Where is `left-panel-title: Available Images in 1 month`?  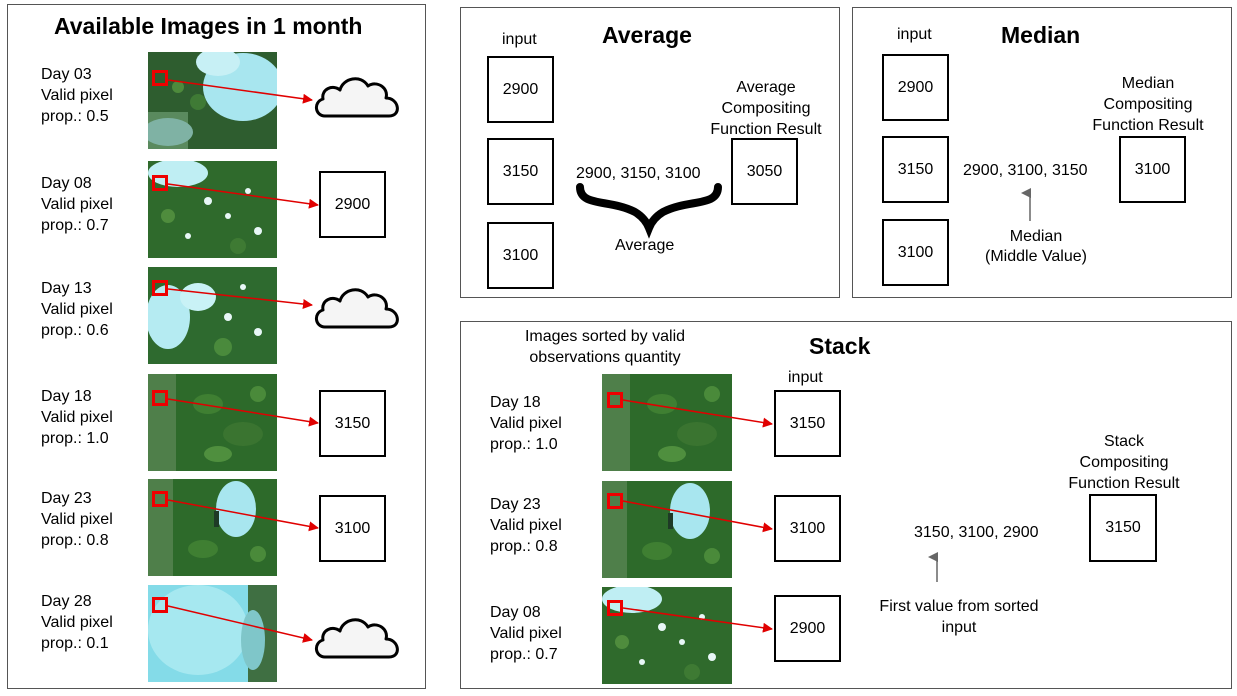 left-panel-title: Available Images in 1 month is located at coordinates (208, 26).